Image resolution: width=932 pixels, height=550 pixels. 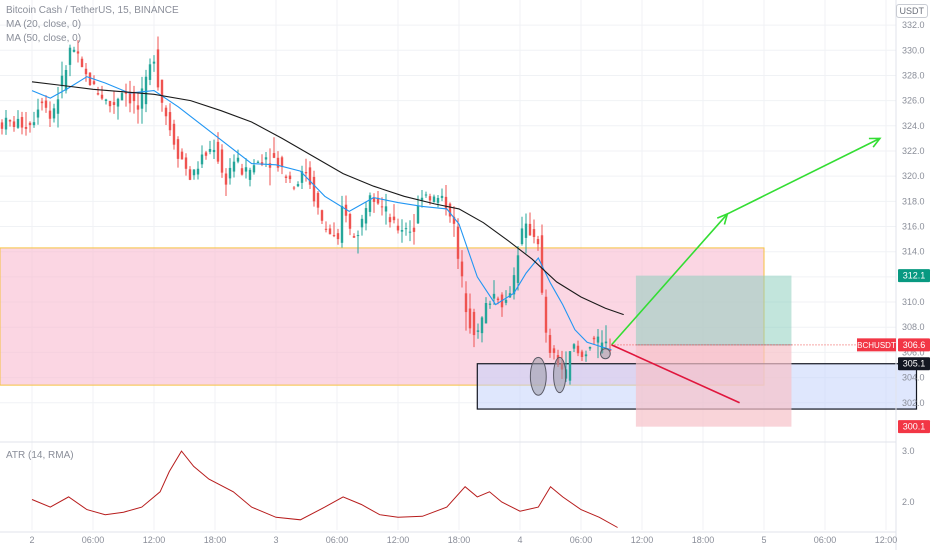 What do you see at coordinates (913, 227) in the screenshot?
I see `y-tick-label: 316.0` at bounding box center [913, 227].